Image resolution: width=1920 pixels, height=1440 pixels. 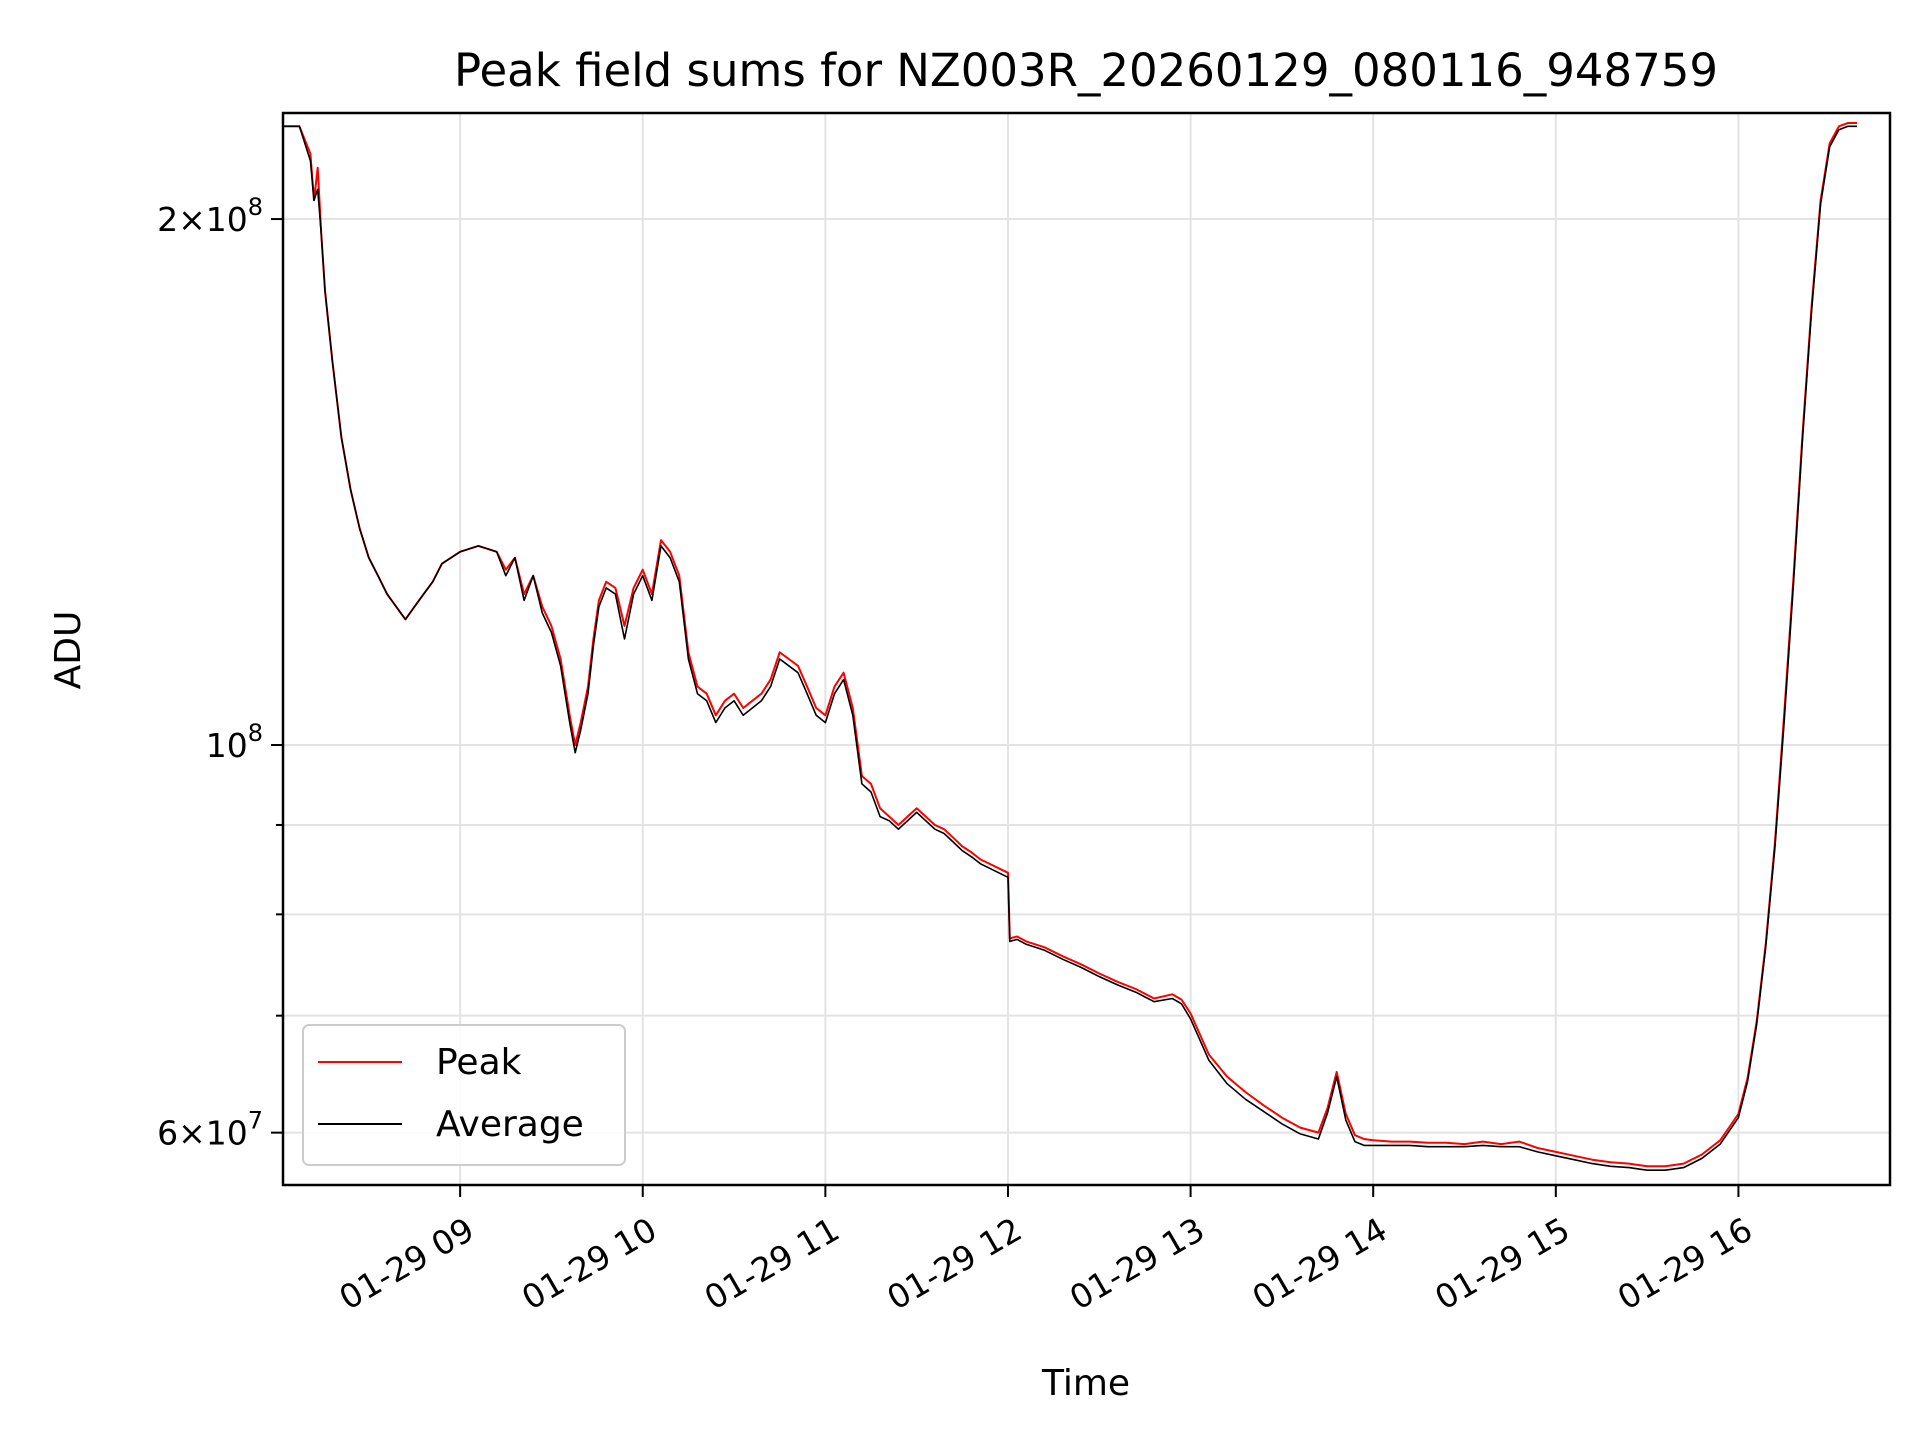 What do you see at coordinates (210, 1130) in the screenshot?
I see `y-tick-label: 6×107` at bounding box center [210, 1130].